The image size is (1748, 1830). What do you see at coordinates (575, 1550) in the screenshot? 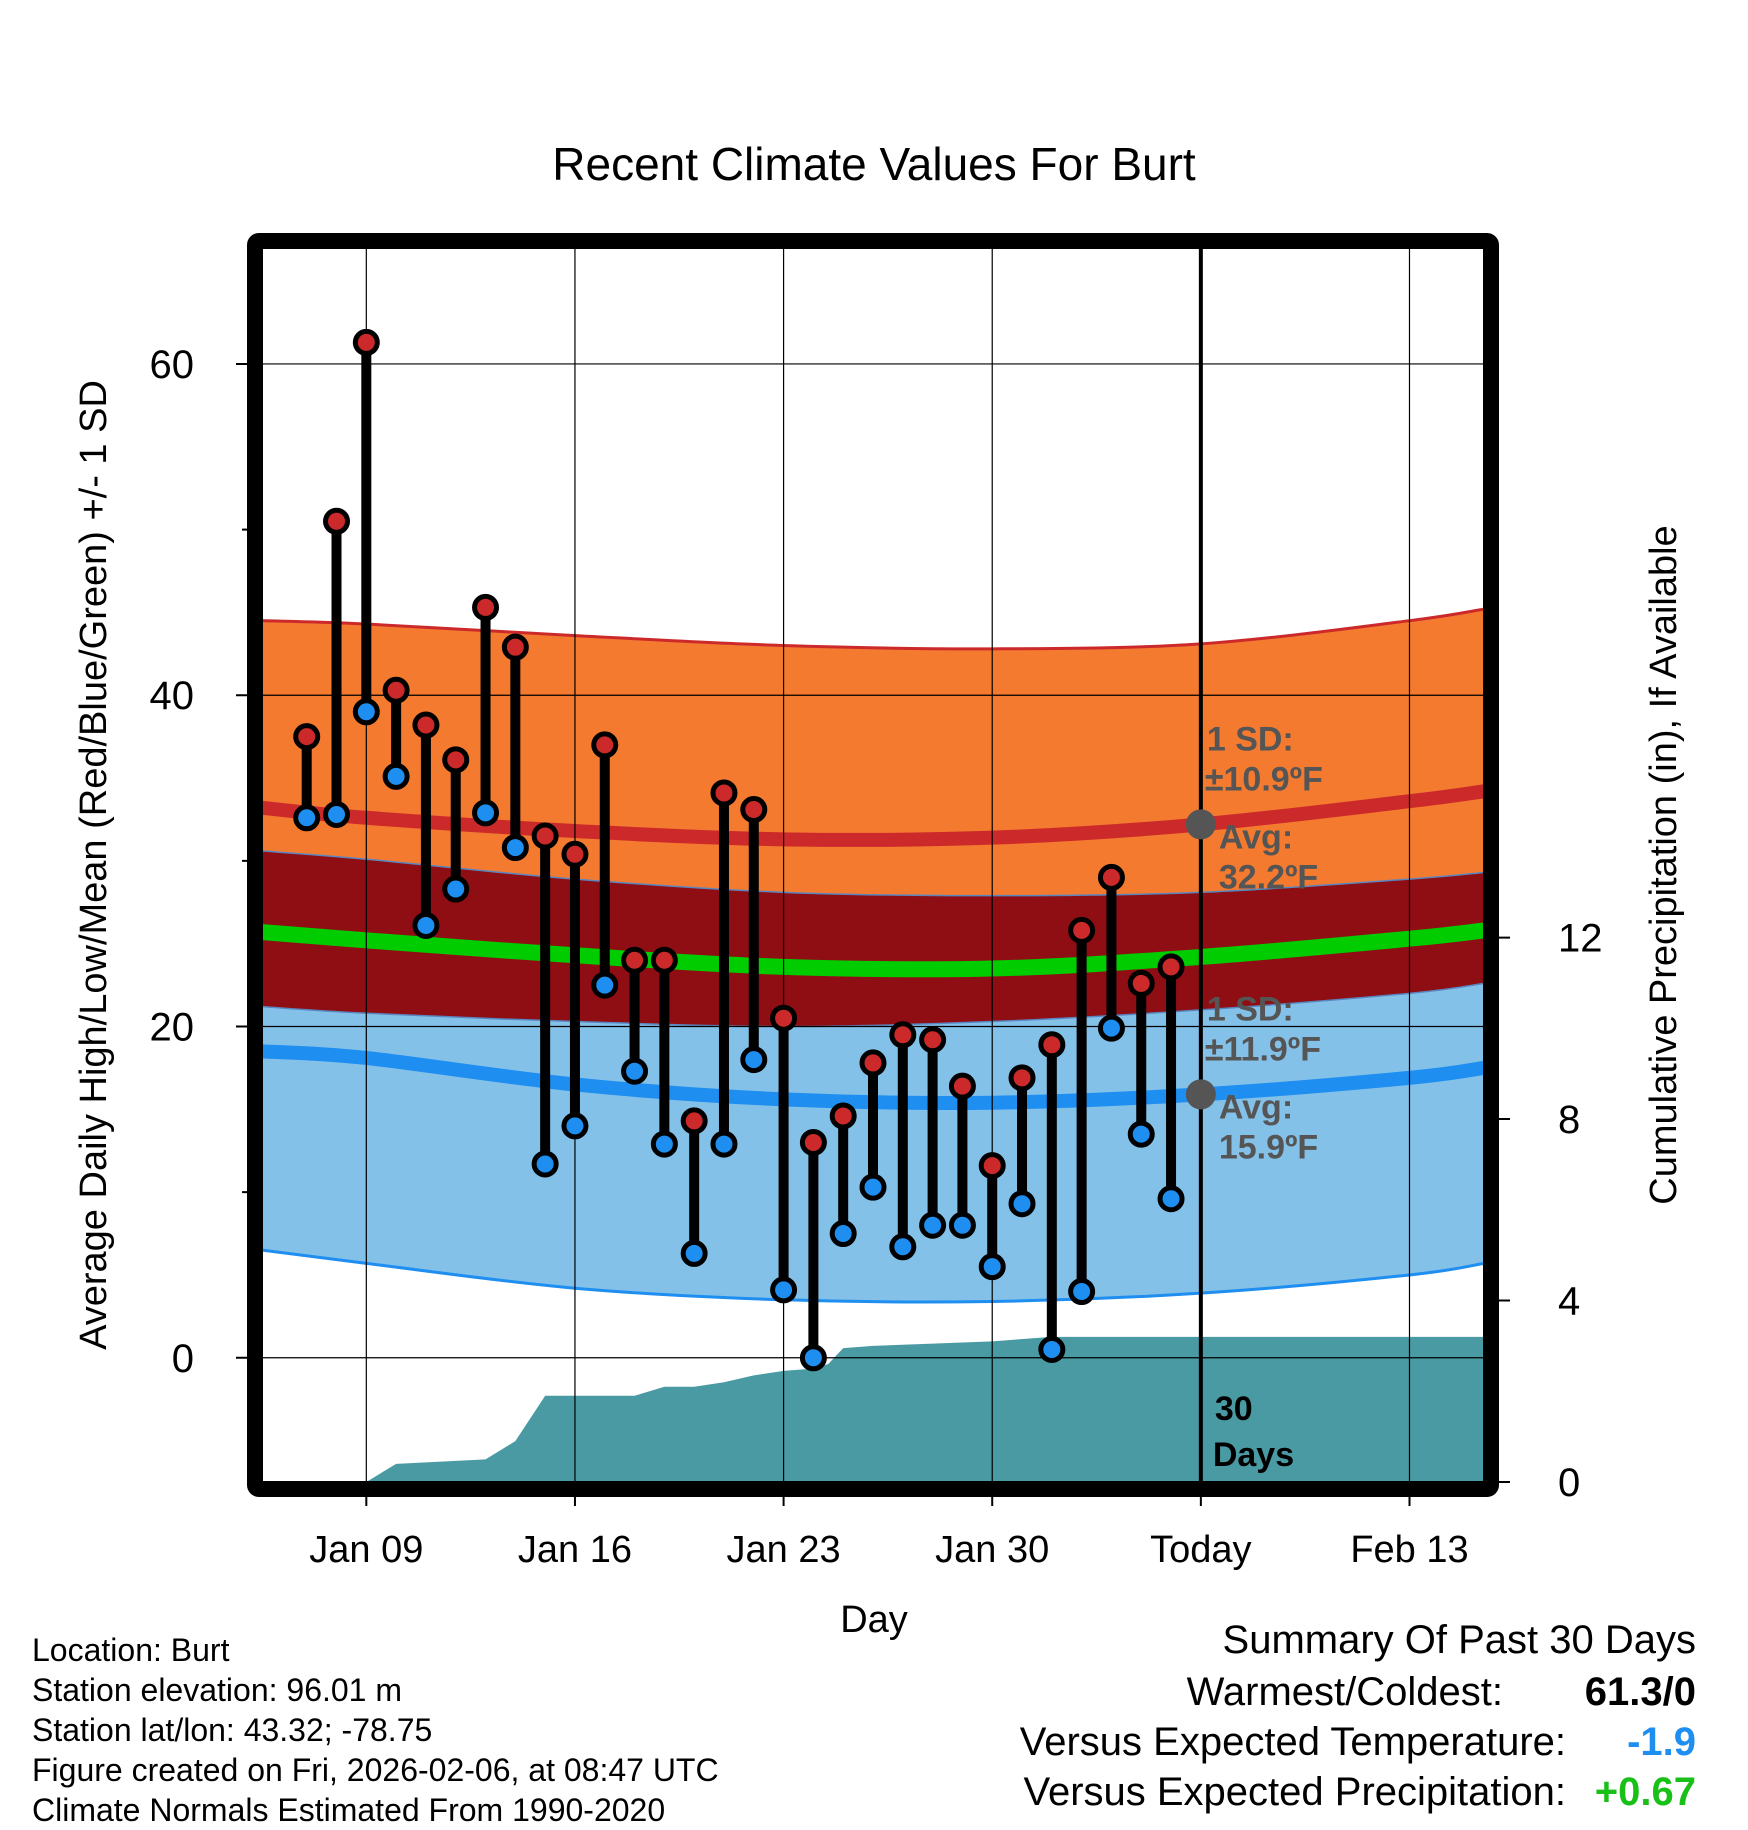
I see `x-tick-label: Jan 16` at bounding box center [575, 1550].